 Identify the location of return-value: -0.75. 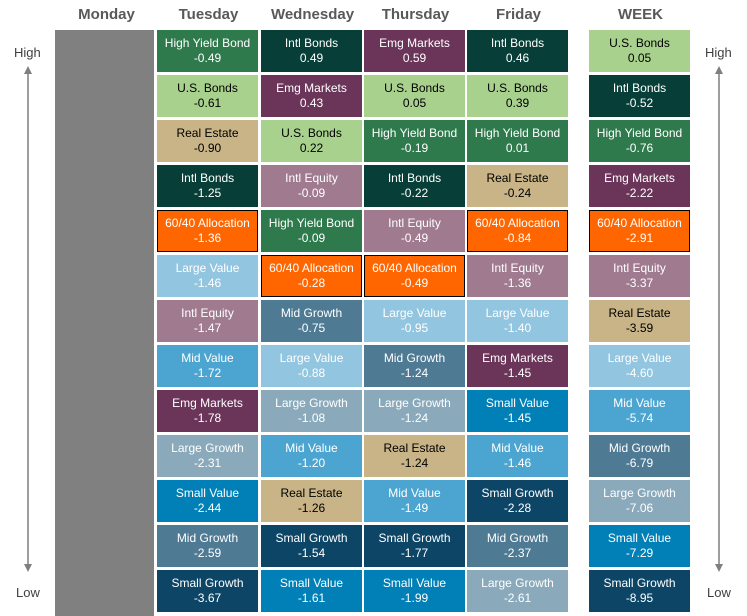
(311, 328).